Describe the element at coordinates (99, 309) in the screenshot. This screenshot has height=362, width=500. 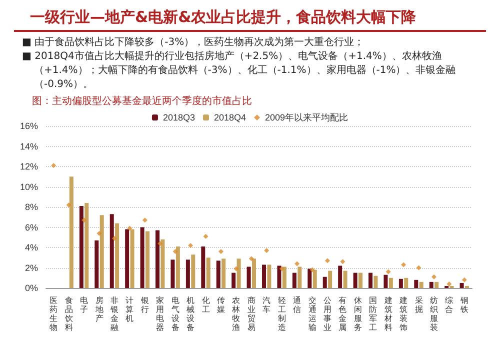
I see `x-tick-label: 房地产` at that location.